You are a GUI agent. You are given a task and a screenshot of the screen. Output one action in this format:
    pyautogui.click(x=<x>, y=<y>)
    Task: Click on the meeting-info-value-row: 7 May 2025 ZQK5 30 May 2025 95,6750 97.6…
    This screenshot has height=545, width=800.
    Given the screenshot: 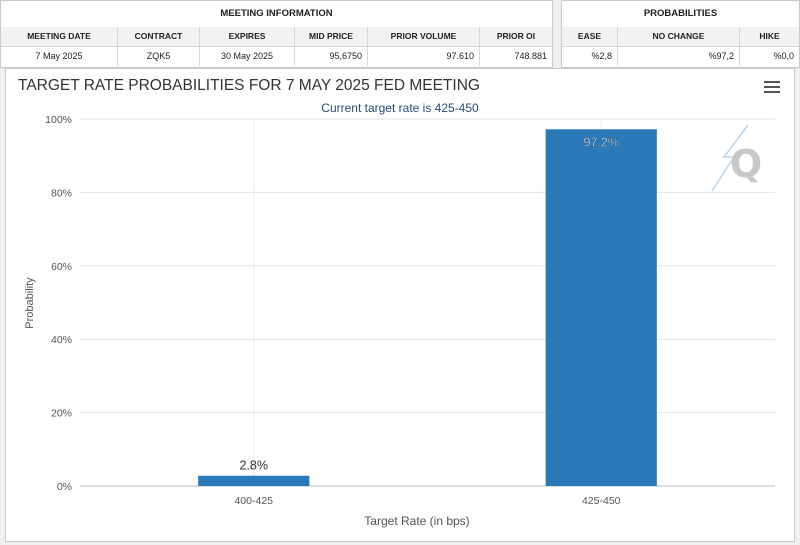 What is the action you would take?
    pyautogui.click(x=276, y=56)
    